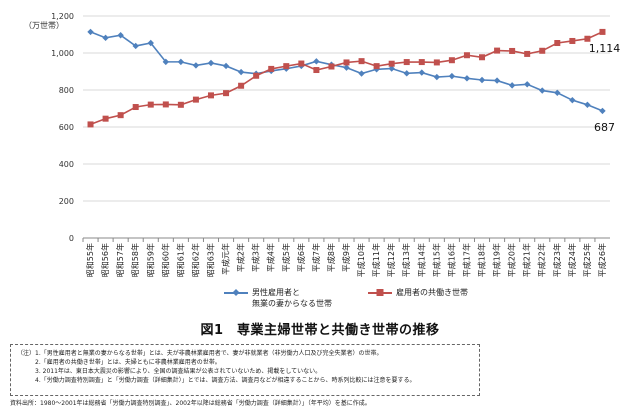  Describe the element at coordinates (66, 90) in the screenshot. I see `y-tick-label: 800` at that location.